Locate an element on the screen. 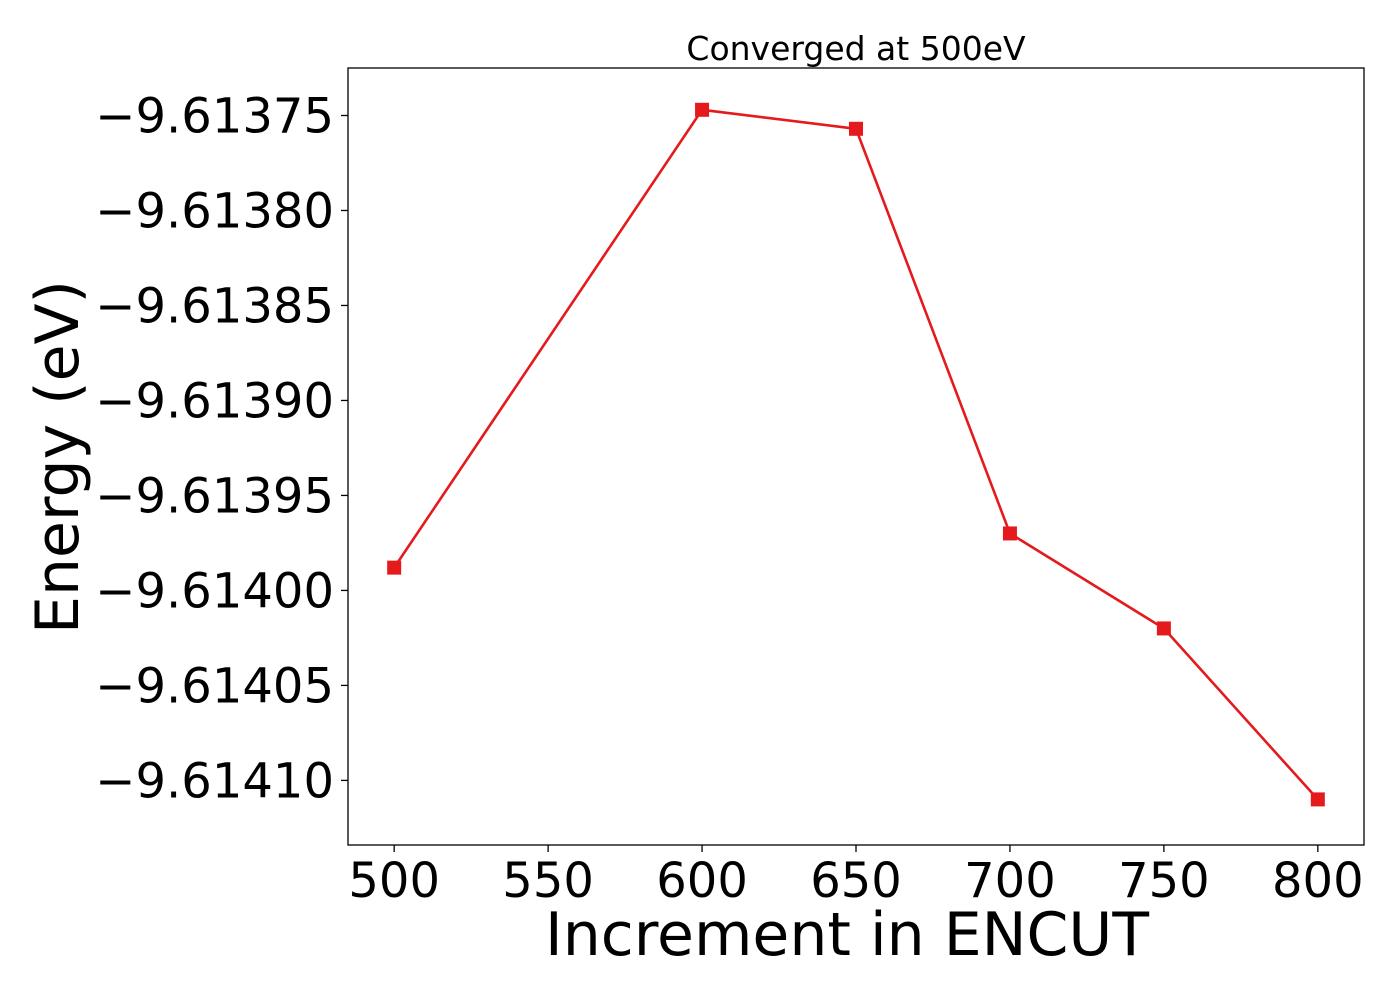 The image size is (1400, 1000). y-tick-label: −9.61410 is located at coordinates (214, 781).